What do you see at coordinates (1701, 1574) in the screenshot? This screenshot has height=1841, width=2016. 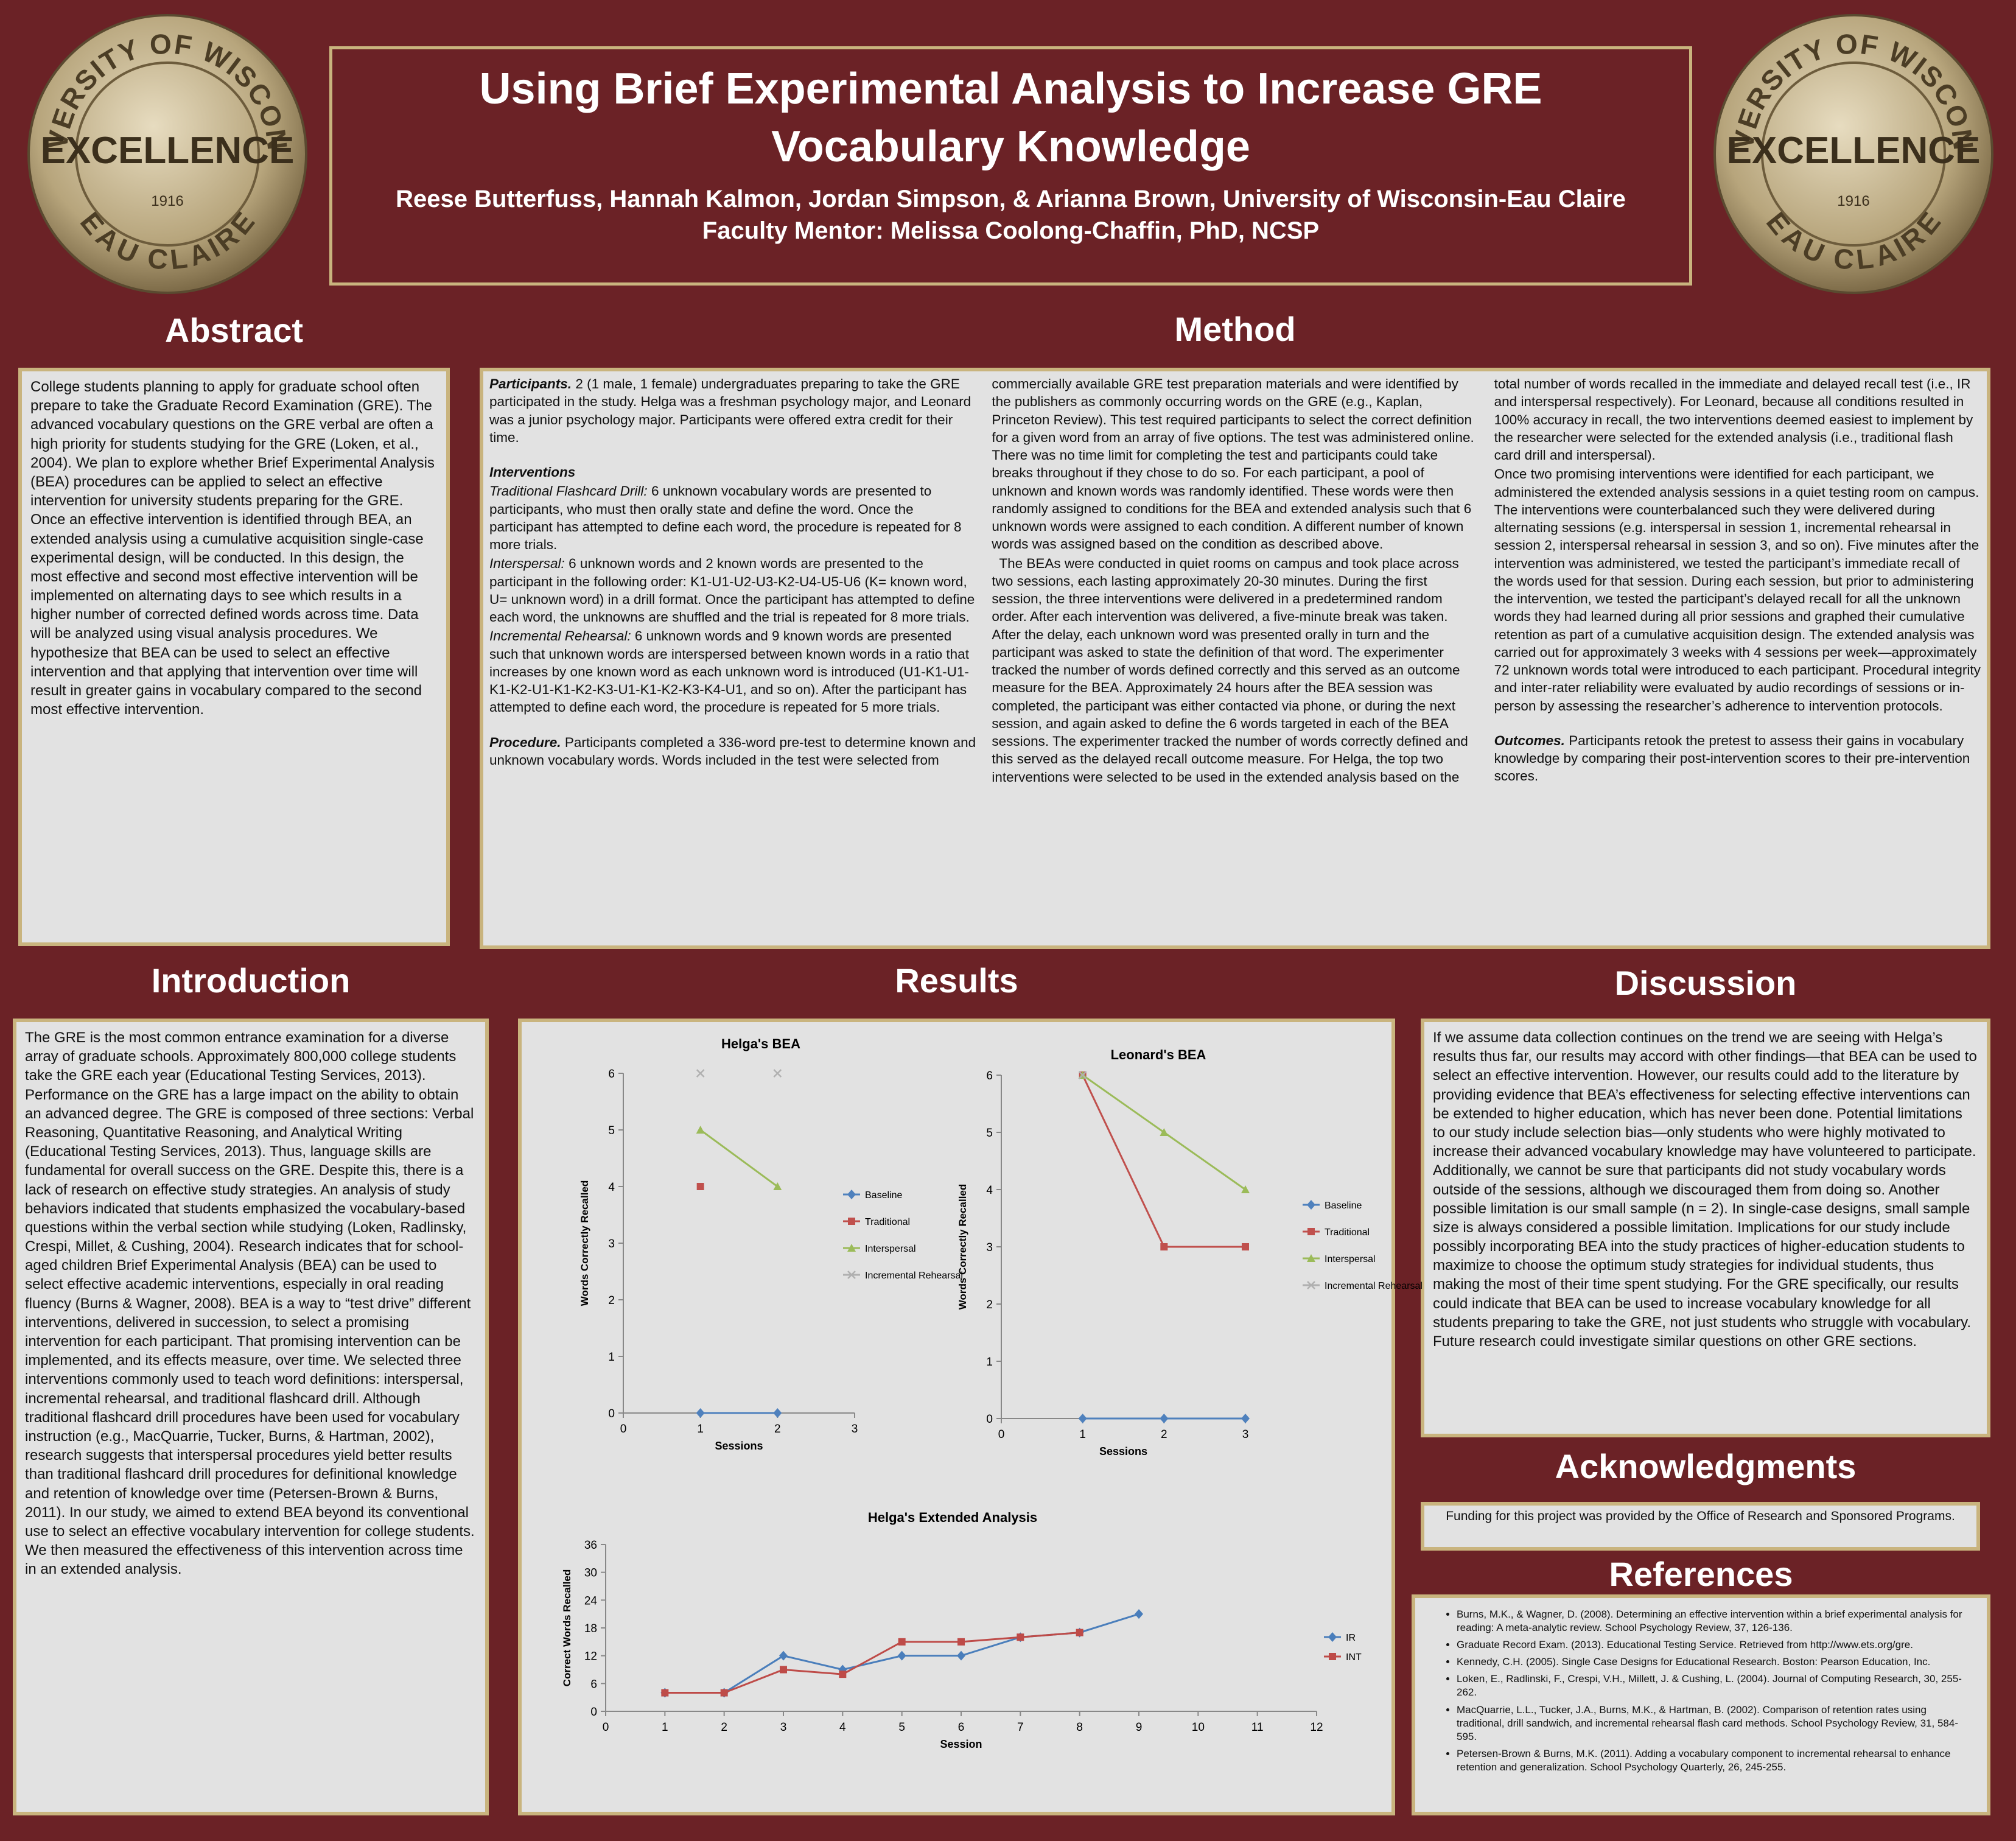 I see `section-heading: References` at bounding box center [1701, 1574].